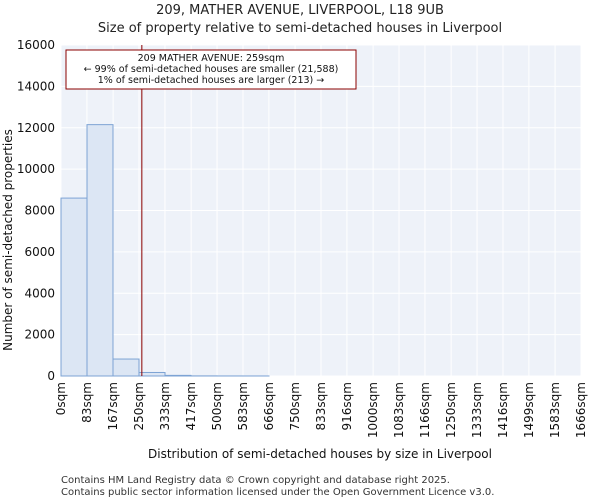 This screenshot has width=600, height=500. Describe the element at coordinates (555, 410) in the screenshot. I see `x-tick-label-19: 1583sqm` at that location.